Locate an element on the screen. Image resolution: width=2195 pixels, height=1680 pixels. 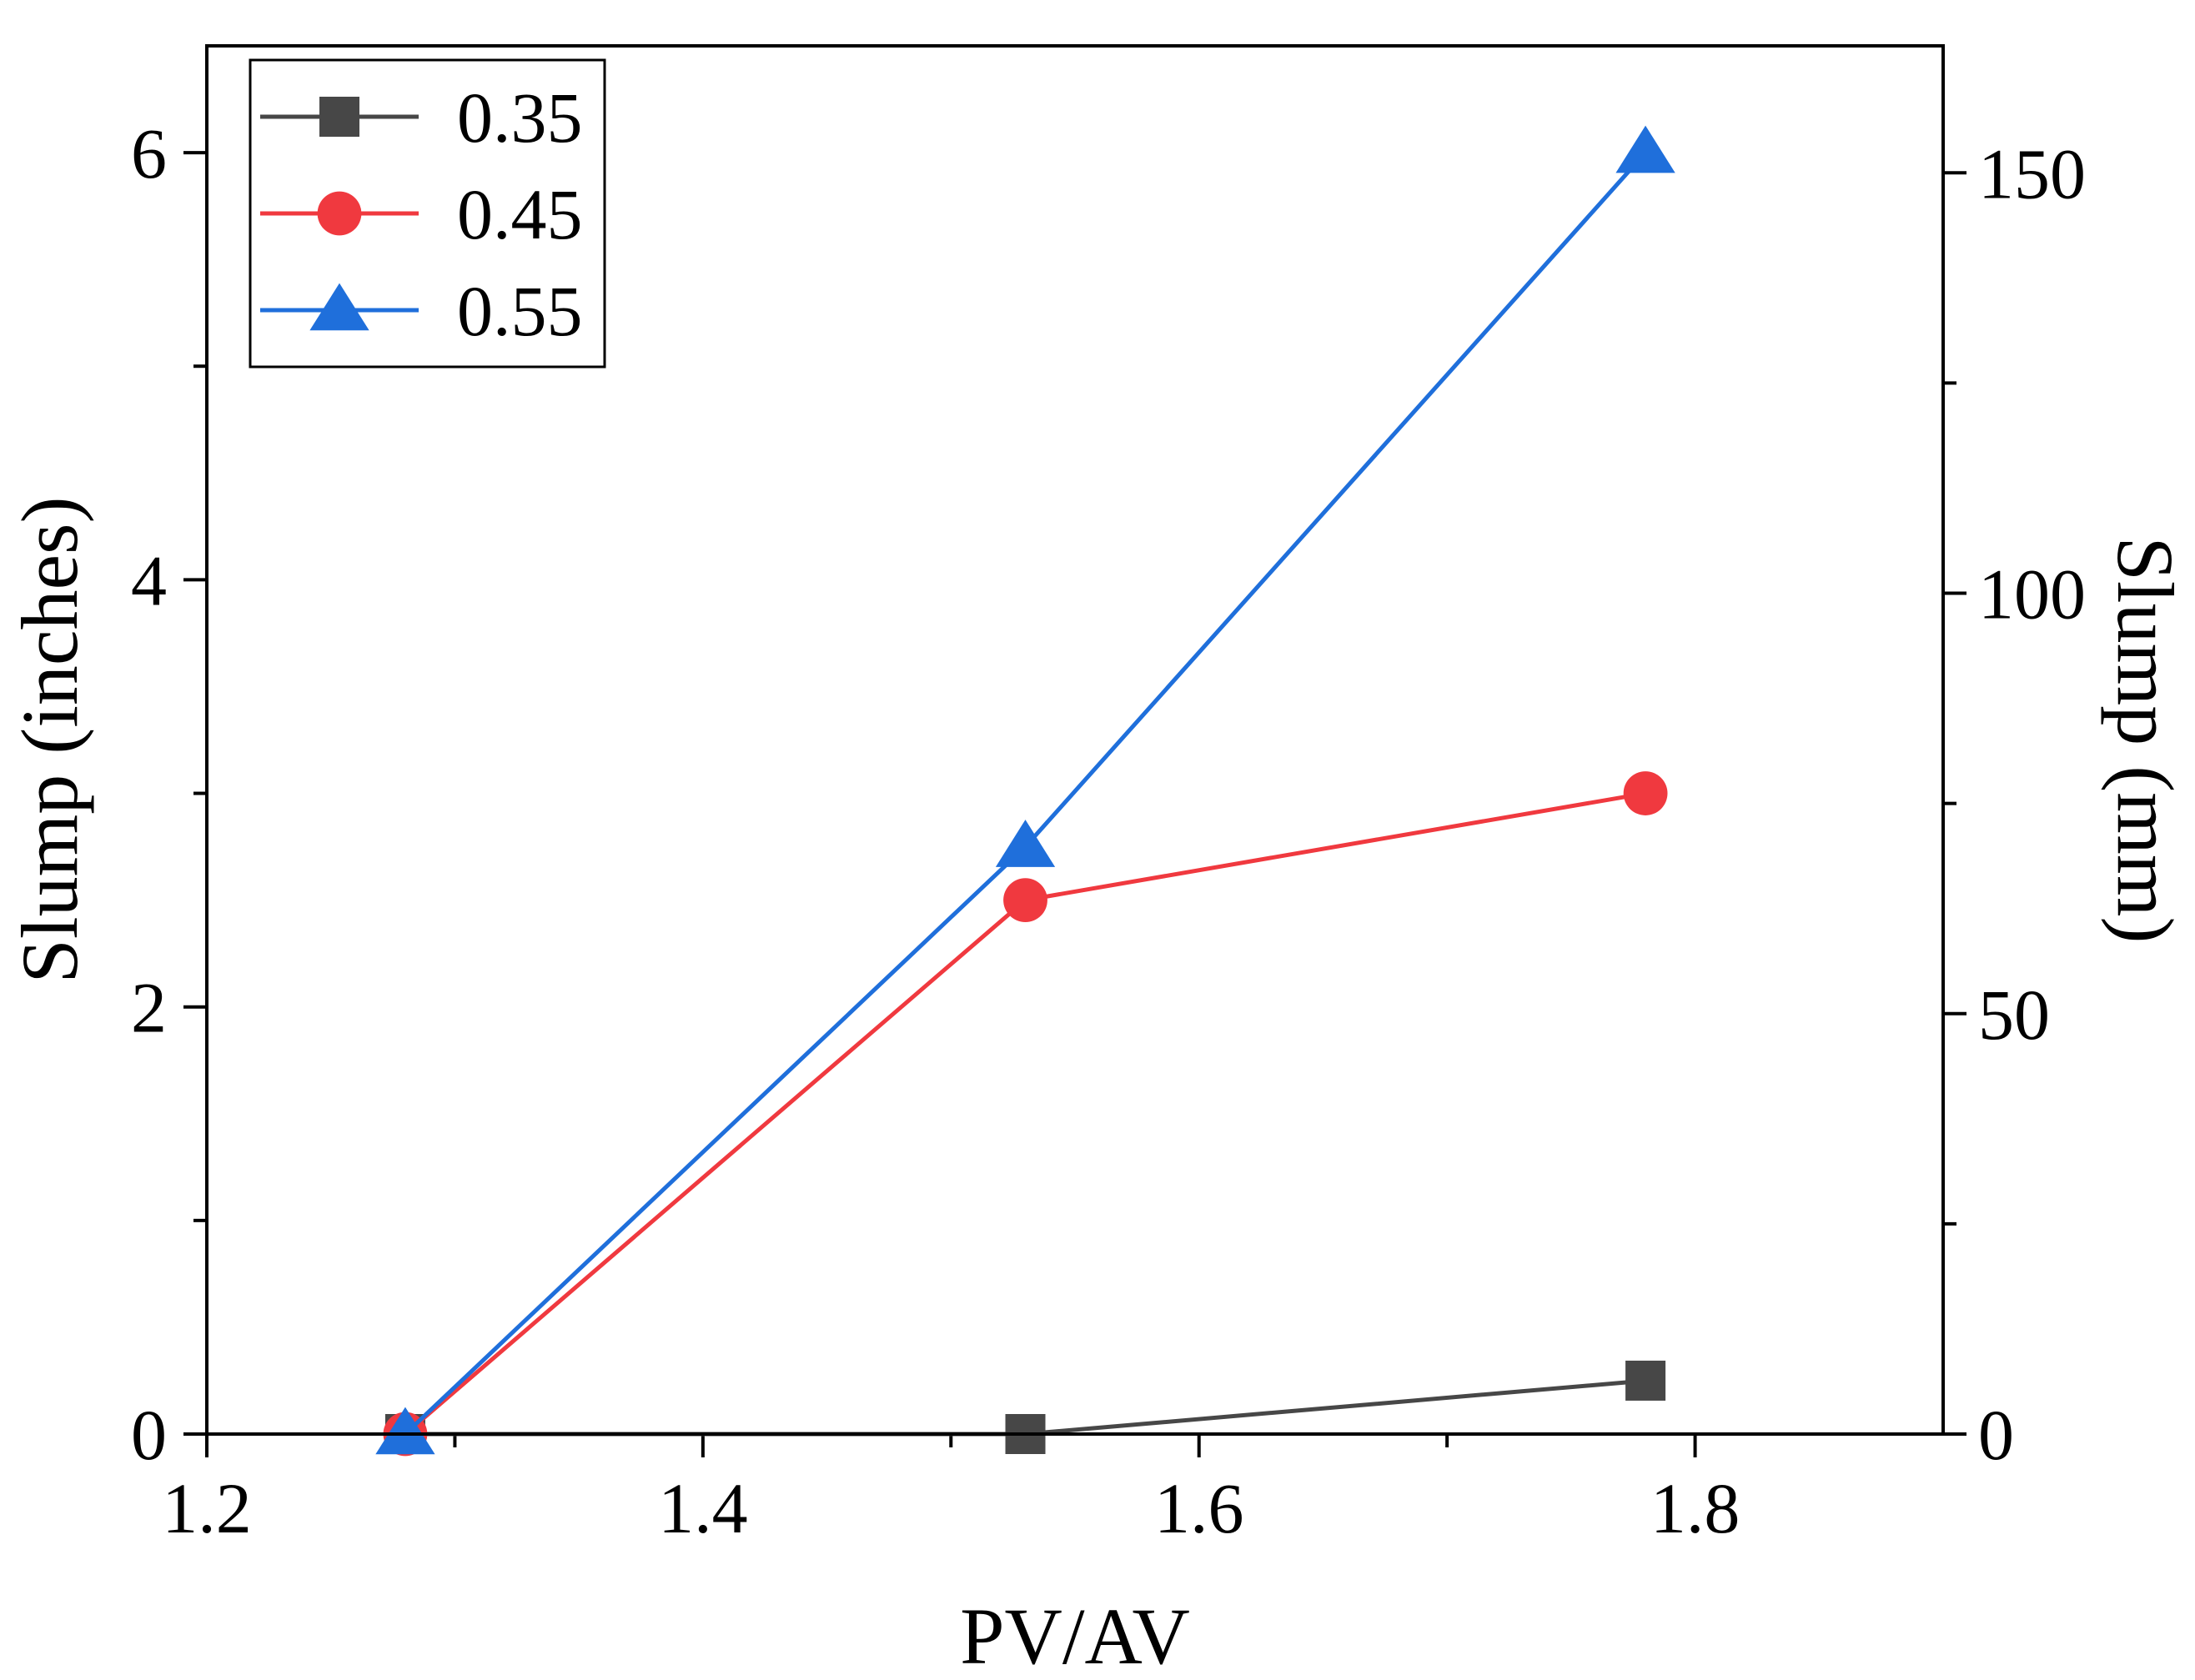
legend: 0.35 0.45 0.55 is located at coordinates (428, 213).